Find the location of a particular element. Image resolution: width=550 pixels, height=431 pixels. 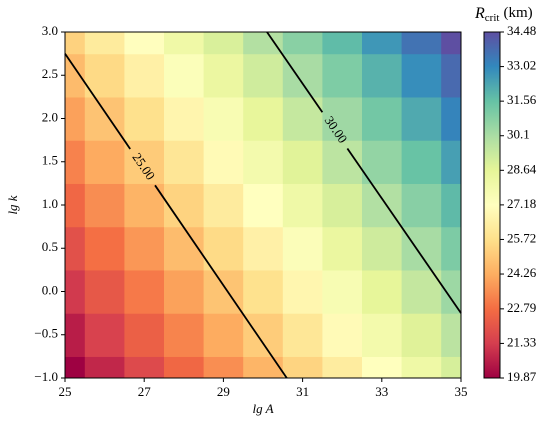

x-tick-label: 35 is located at coordinates (461, 391).